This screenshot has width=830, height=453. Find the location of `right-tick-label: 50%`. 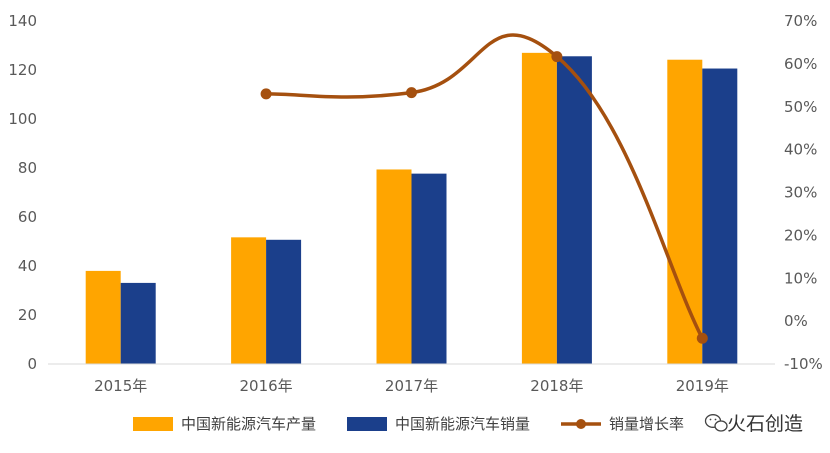

right-tick-label: 50% is located at coordinates (800, 107).